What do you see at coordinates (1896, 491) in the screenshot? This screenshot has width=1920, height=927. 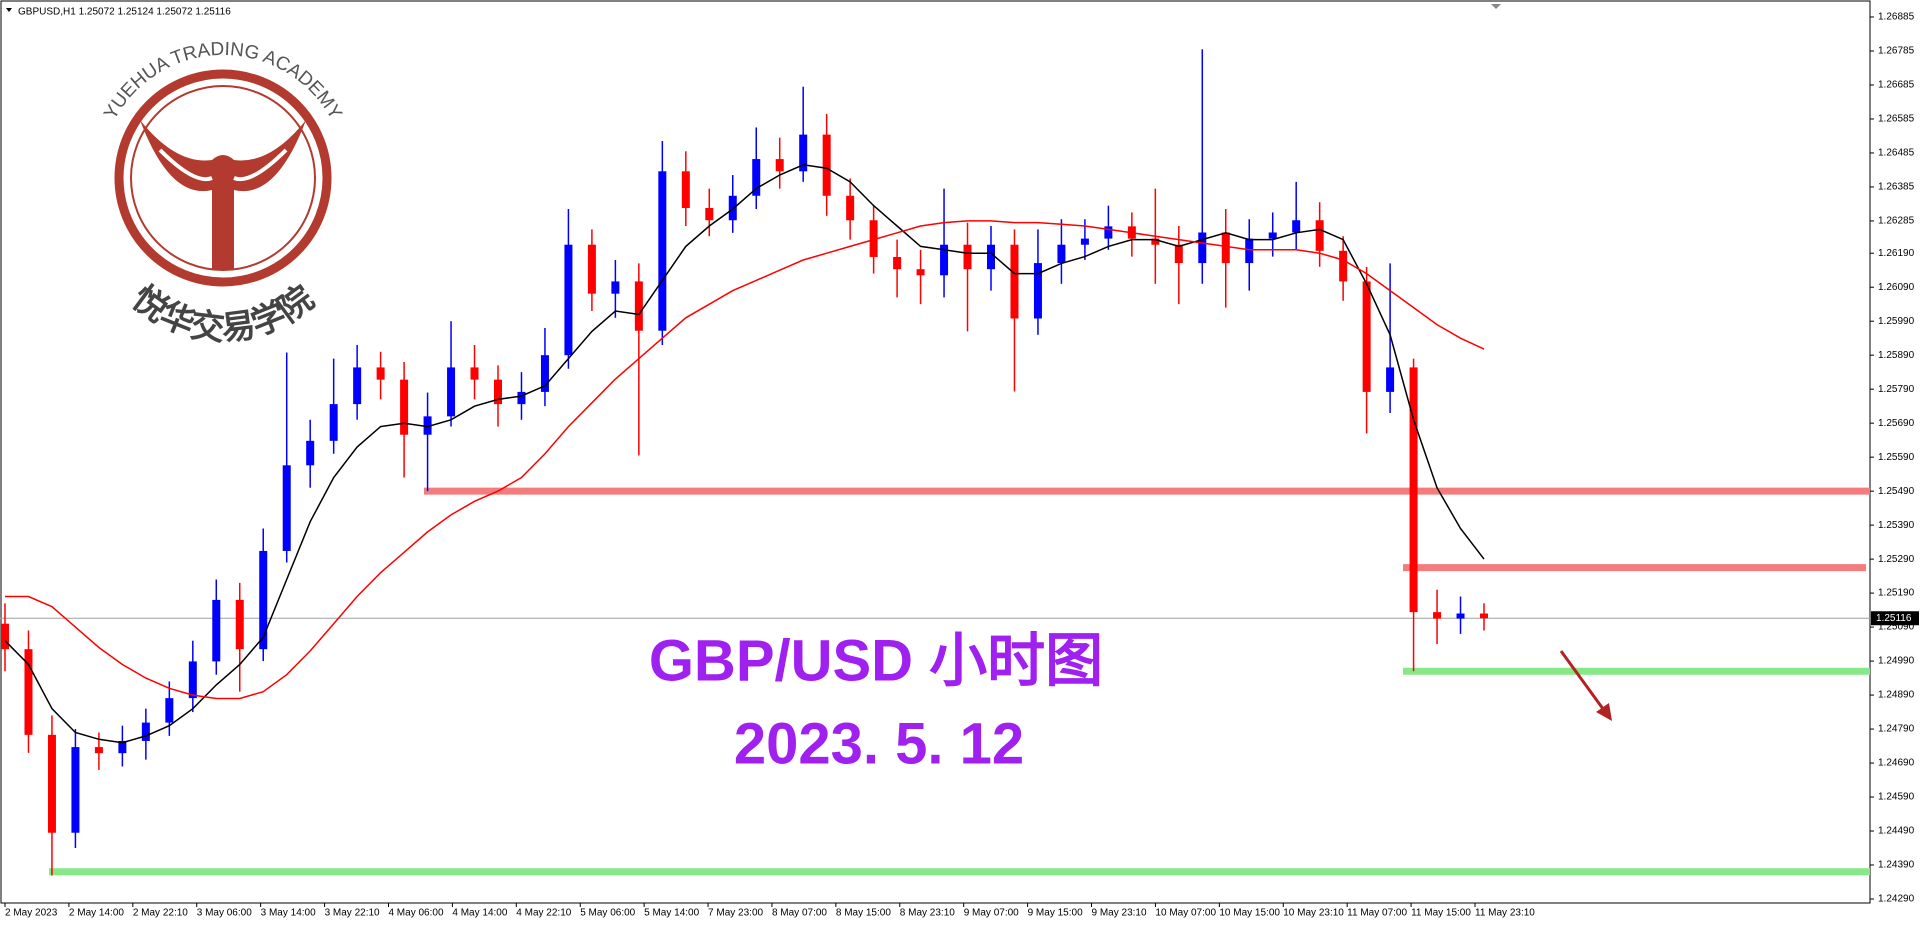 I see `y-tick-label: 1.25490` at bounding box center [1896, 491].